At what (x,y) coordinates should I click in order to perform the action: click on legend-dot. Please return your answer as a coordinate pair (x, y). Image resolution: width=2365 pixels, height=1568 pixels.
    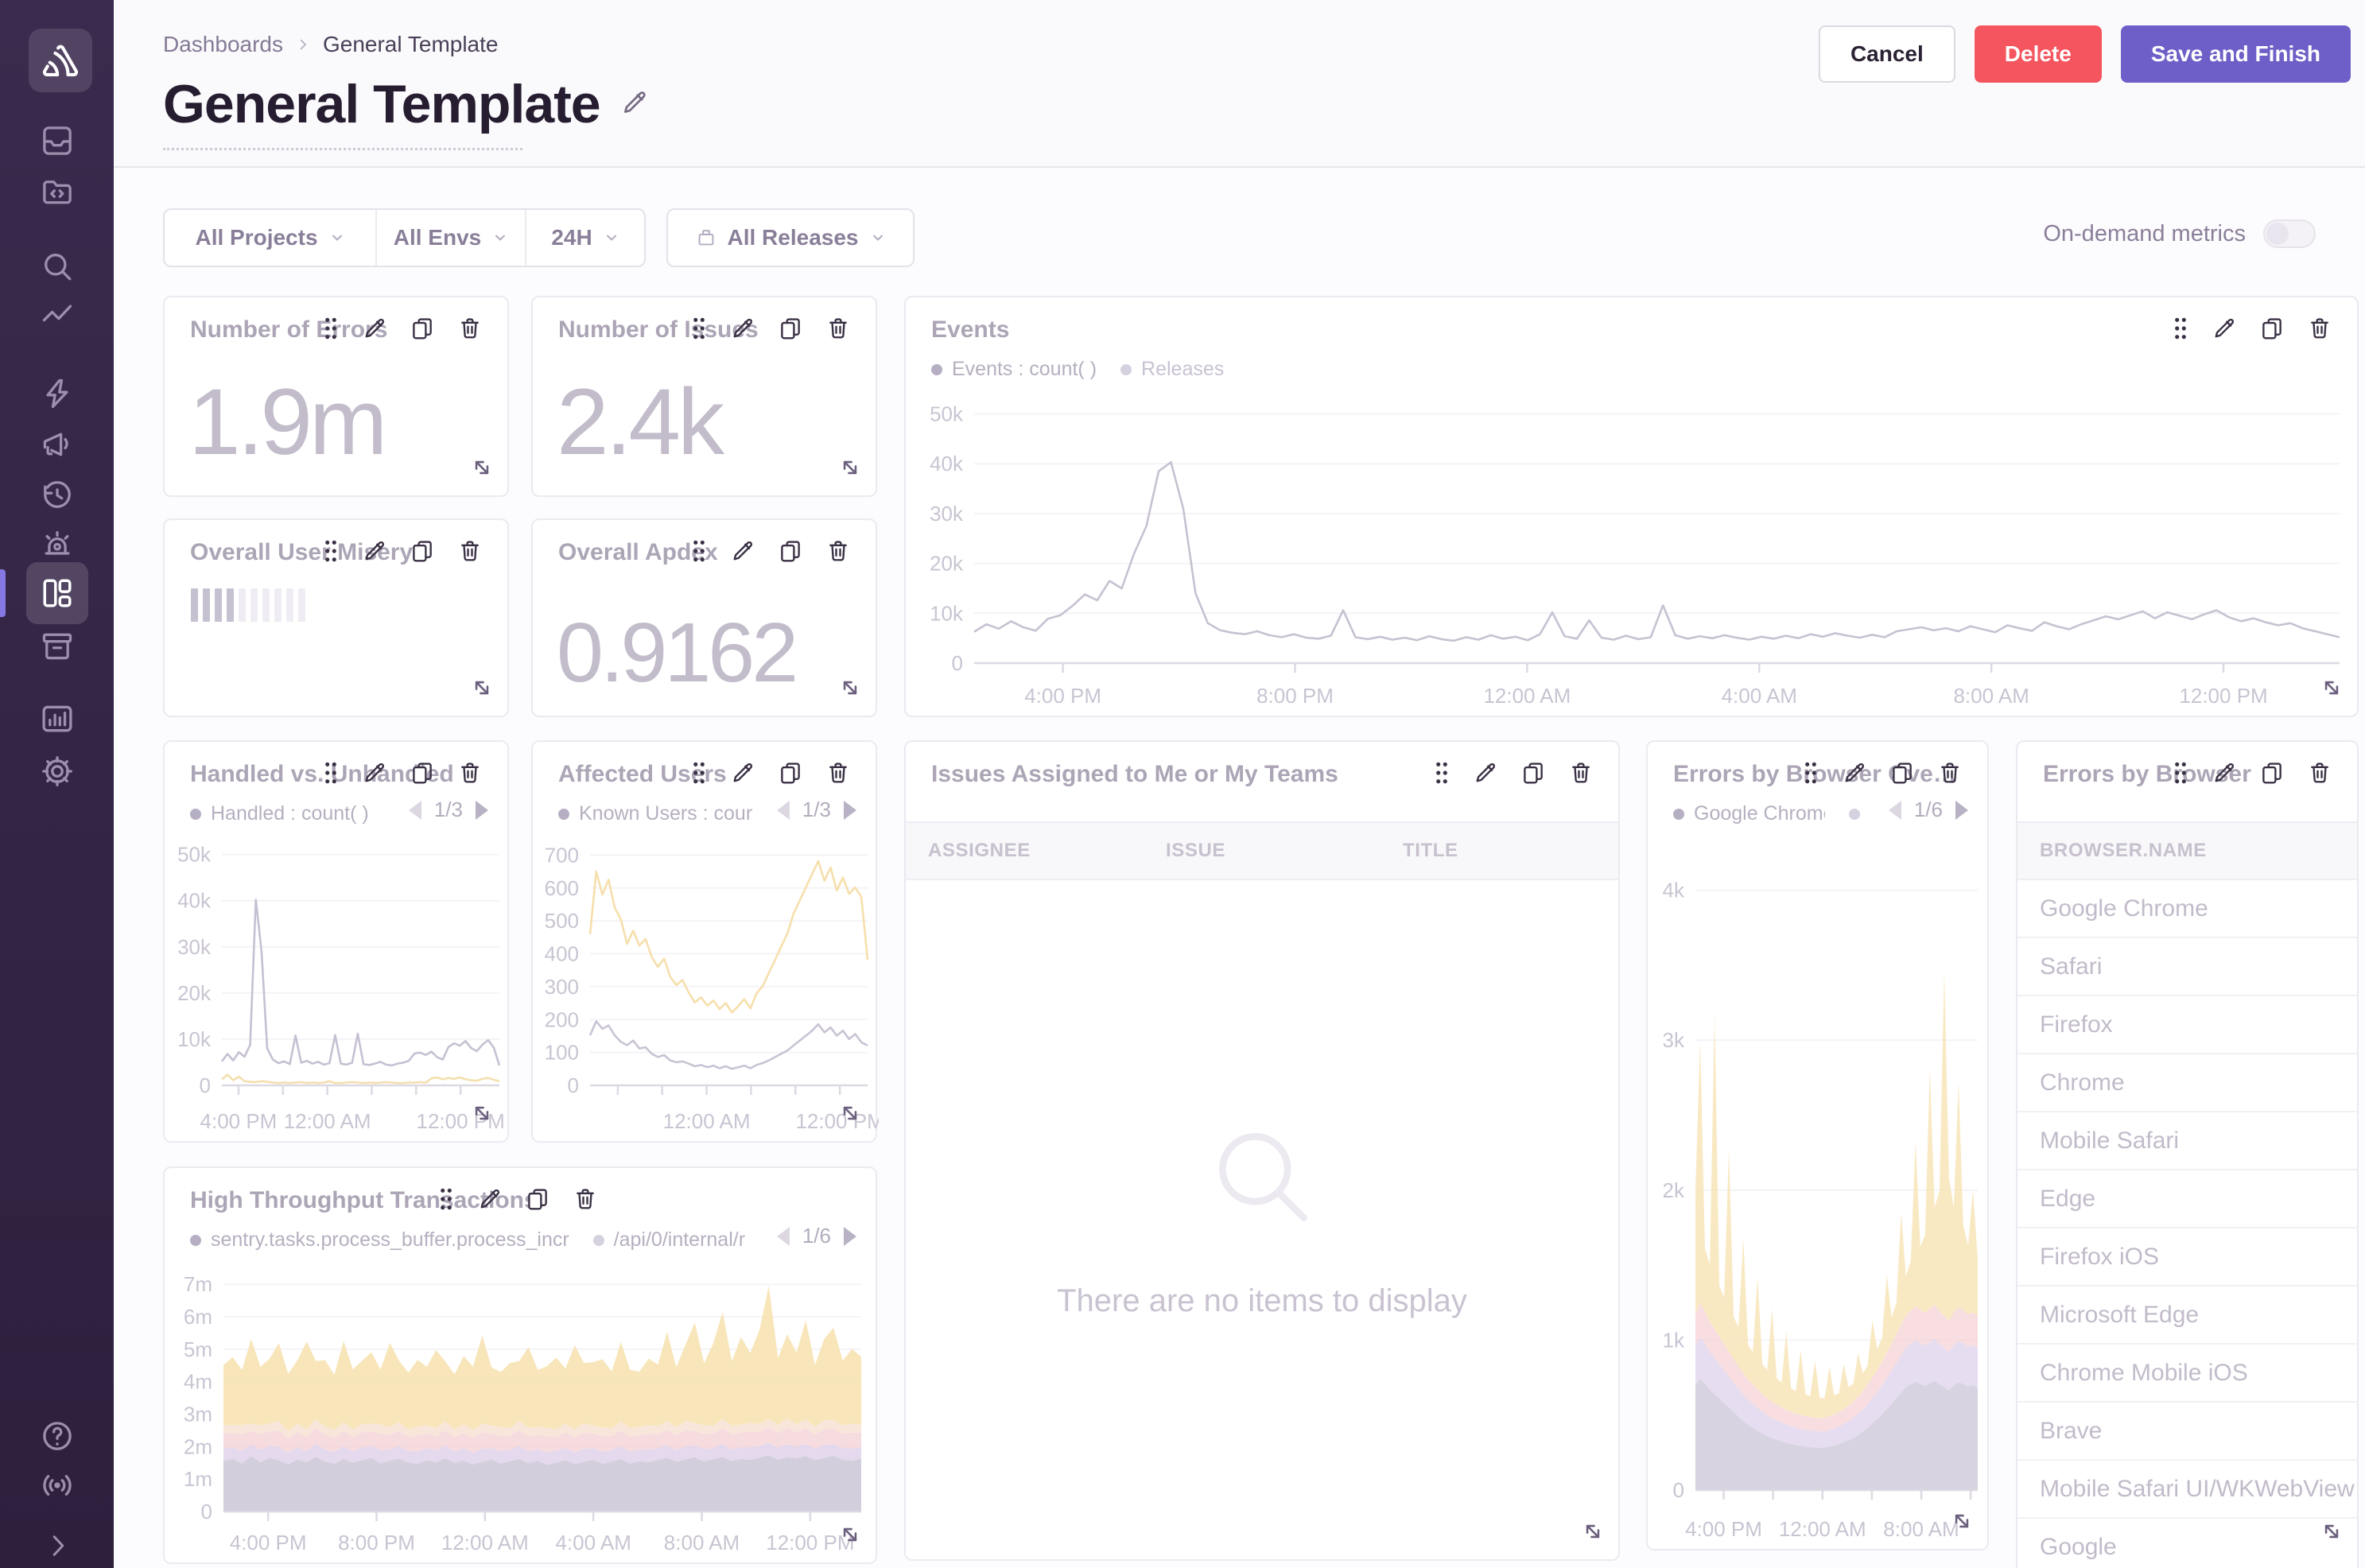
    Looking at the image, I should click on (195, 814).